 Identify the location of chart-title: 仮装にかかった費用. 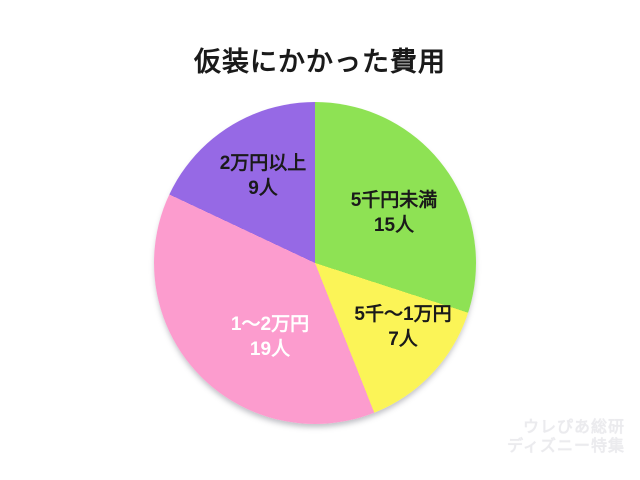
(320, 62).